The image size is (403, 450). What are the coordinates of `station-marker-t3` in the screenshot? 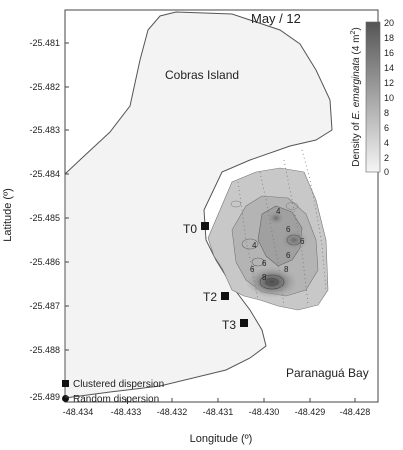 It's located at (244, 323).